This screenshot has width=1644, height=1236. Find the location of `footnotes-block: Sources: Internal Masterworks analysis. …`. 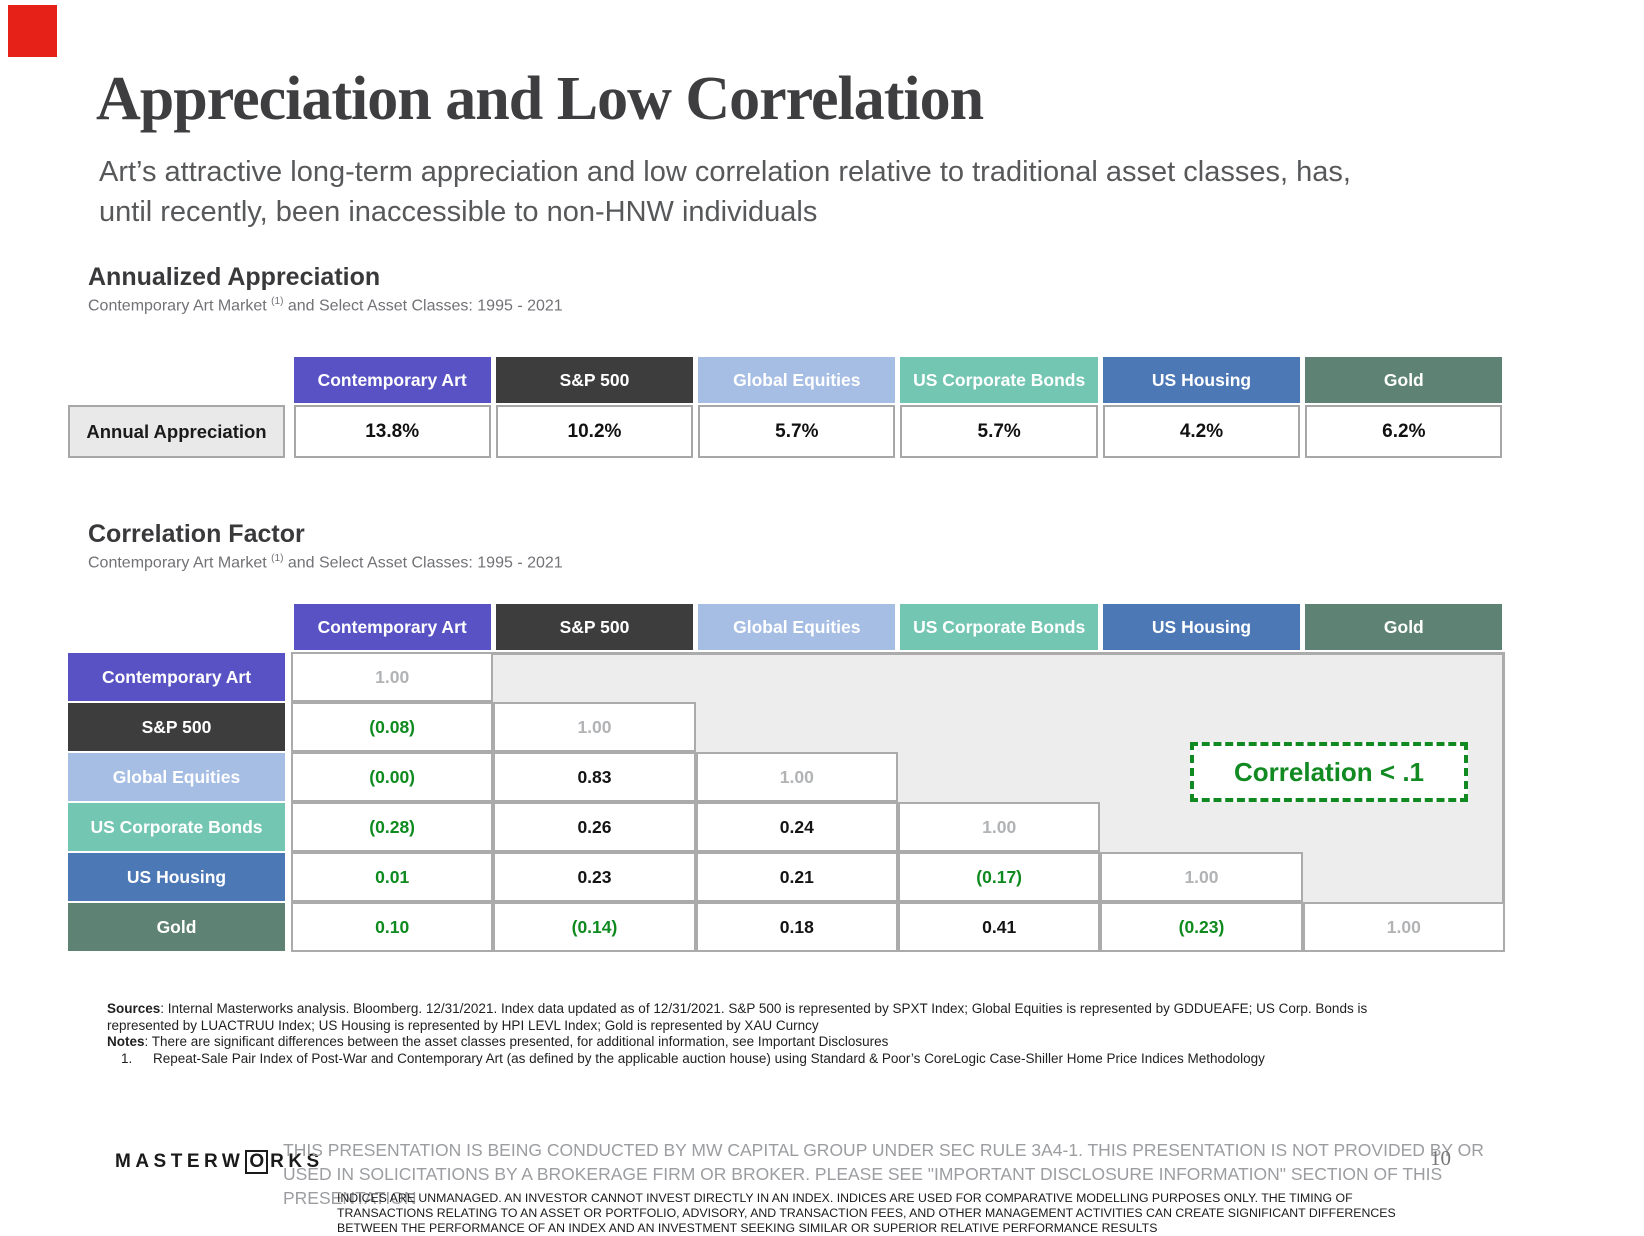

footnotes-block: Sources: Internal Masterworks analysis. … is located at coordinates (749, 1034).